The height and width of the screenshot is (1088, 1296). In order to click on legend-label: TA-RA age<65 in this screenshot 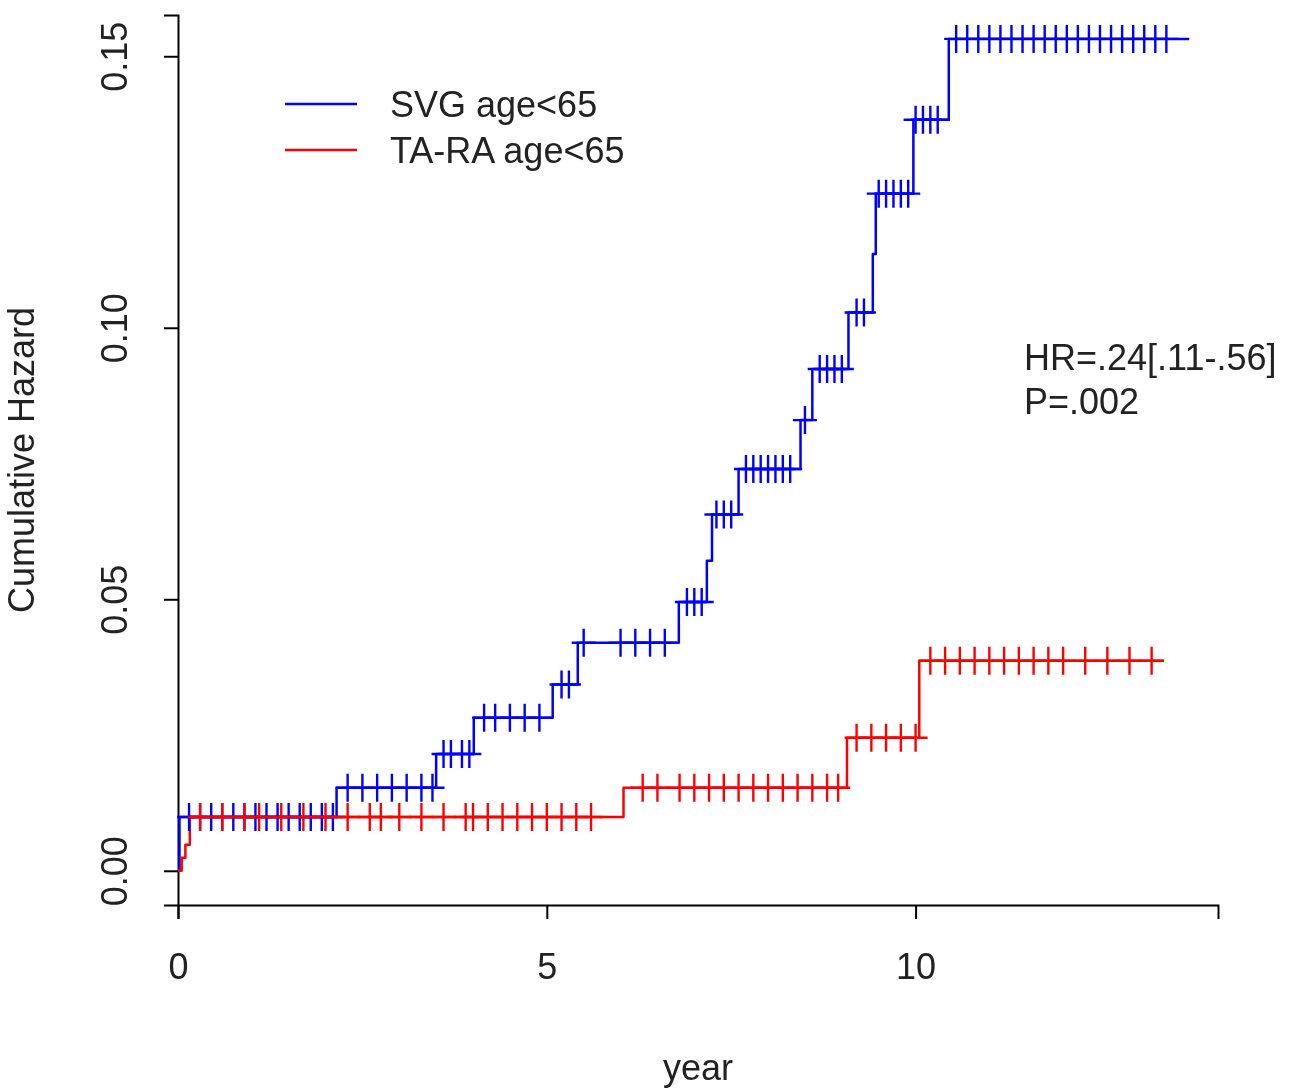, I will do `click(507, 150)`.